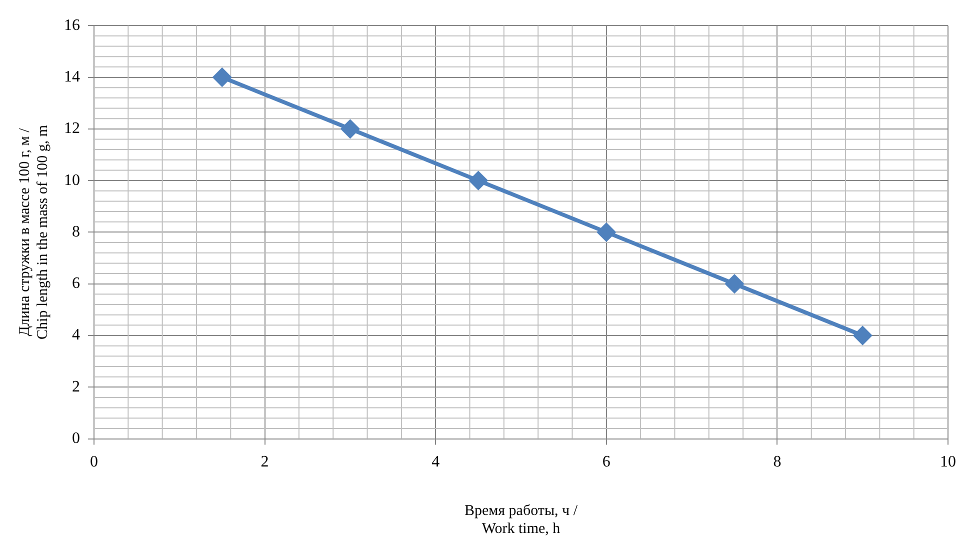  I want to click on y-tick-label: 0, so click(76, 439).